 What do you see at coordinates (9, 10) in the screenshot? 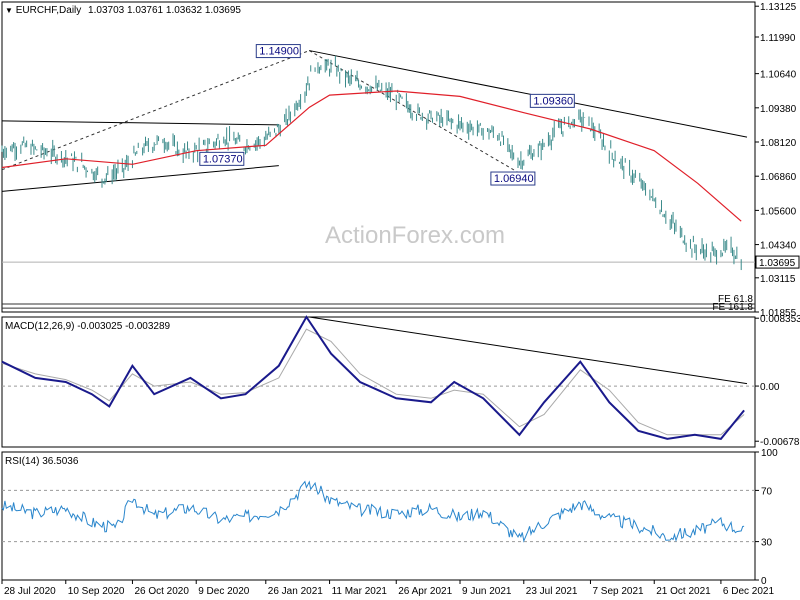
I see `triangle-down-icon: ▼` at bounding box center [9, 10].